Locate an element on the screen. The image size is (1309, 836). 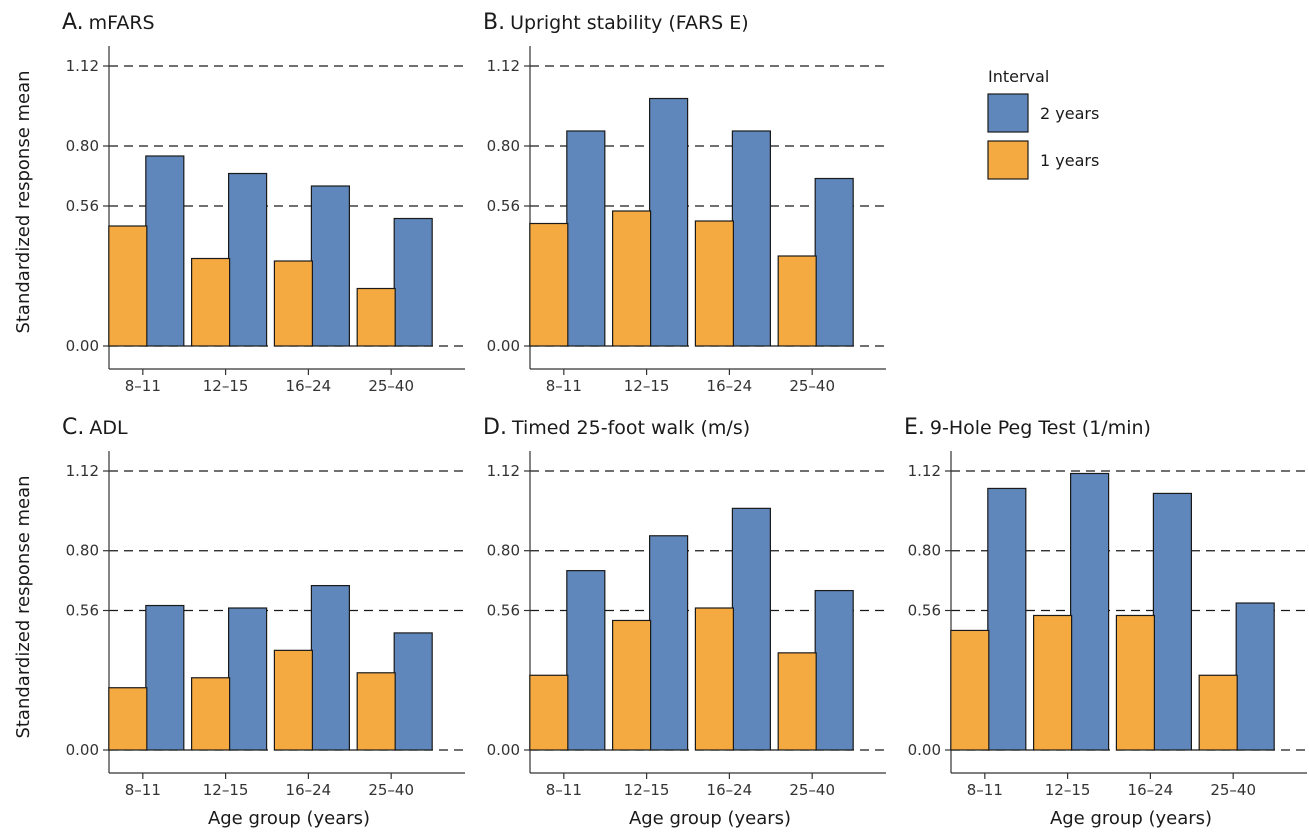
x-axis-title-c: Age group (years) is located at coordinates (289, 818).